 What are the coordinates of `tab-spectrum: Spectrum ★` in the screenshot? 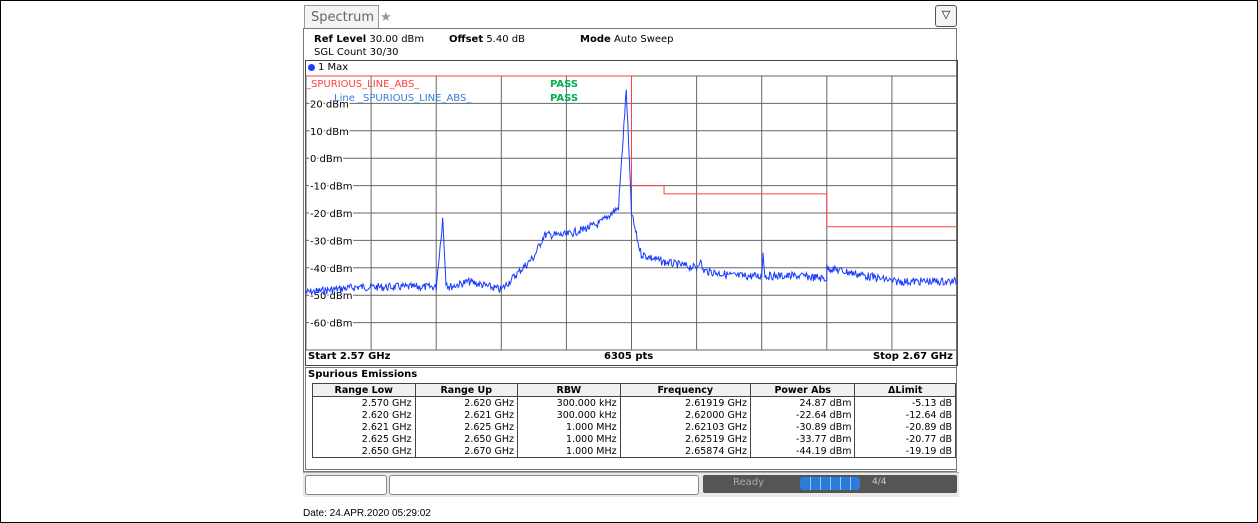 It's located at (348, 17).